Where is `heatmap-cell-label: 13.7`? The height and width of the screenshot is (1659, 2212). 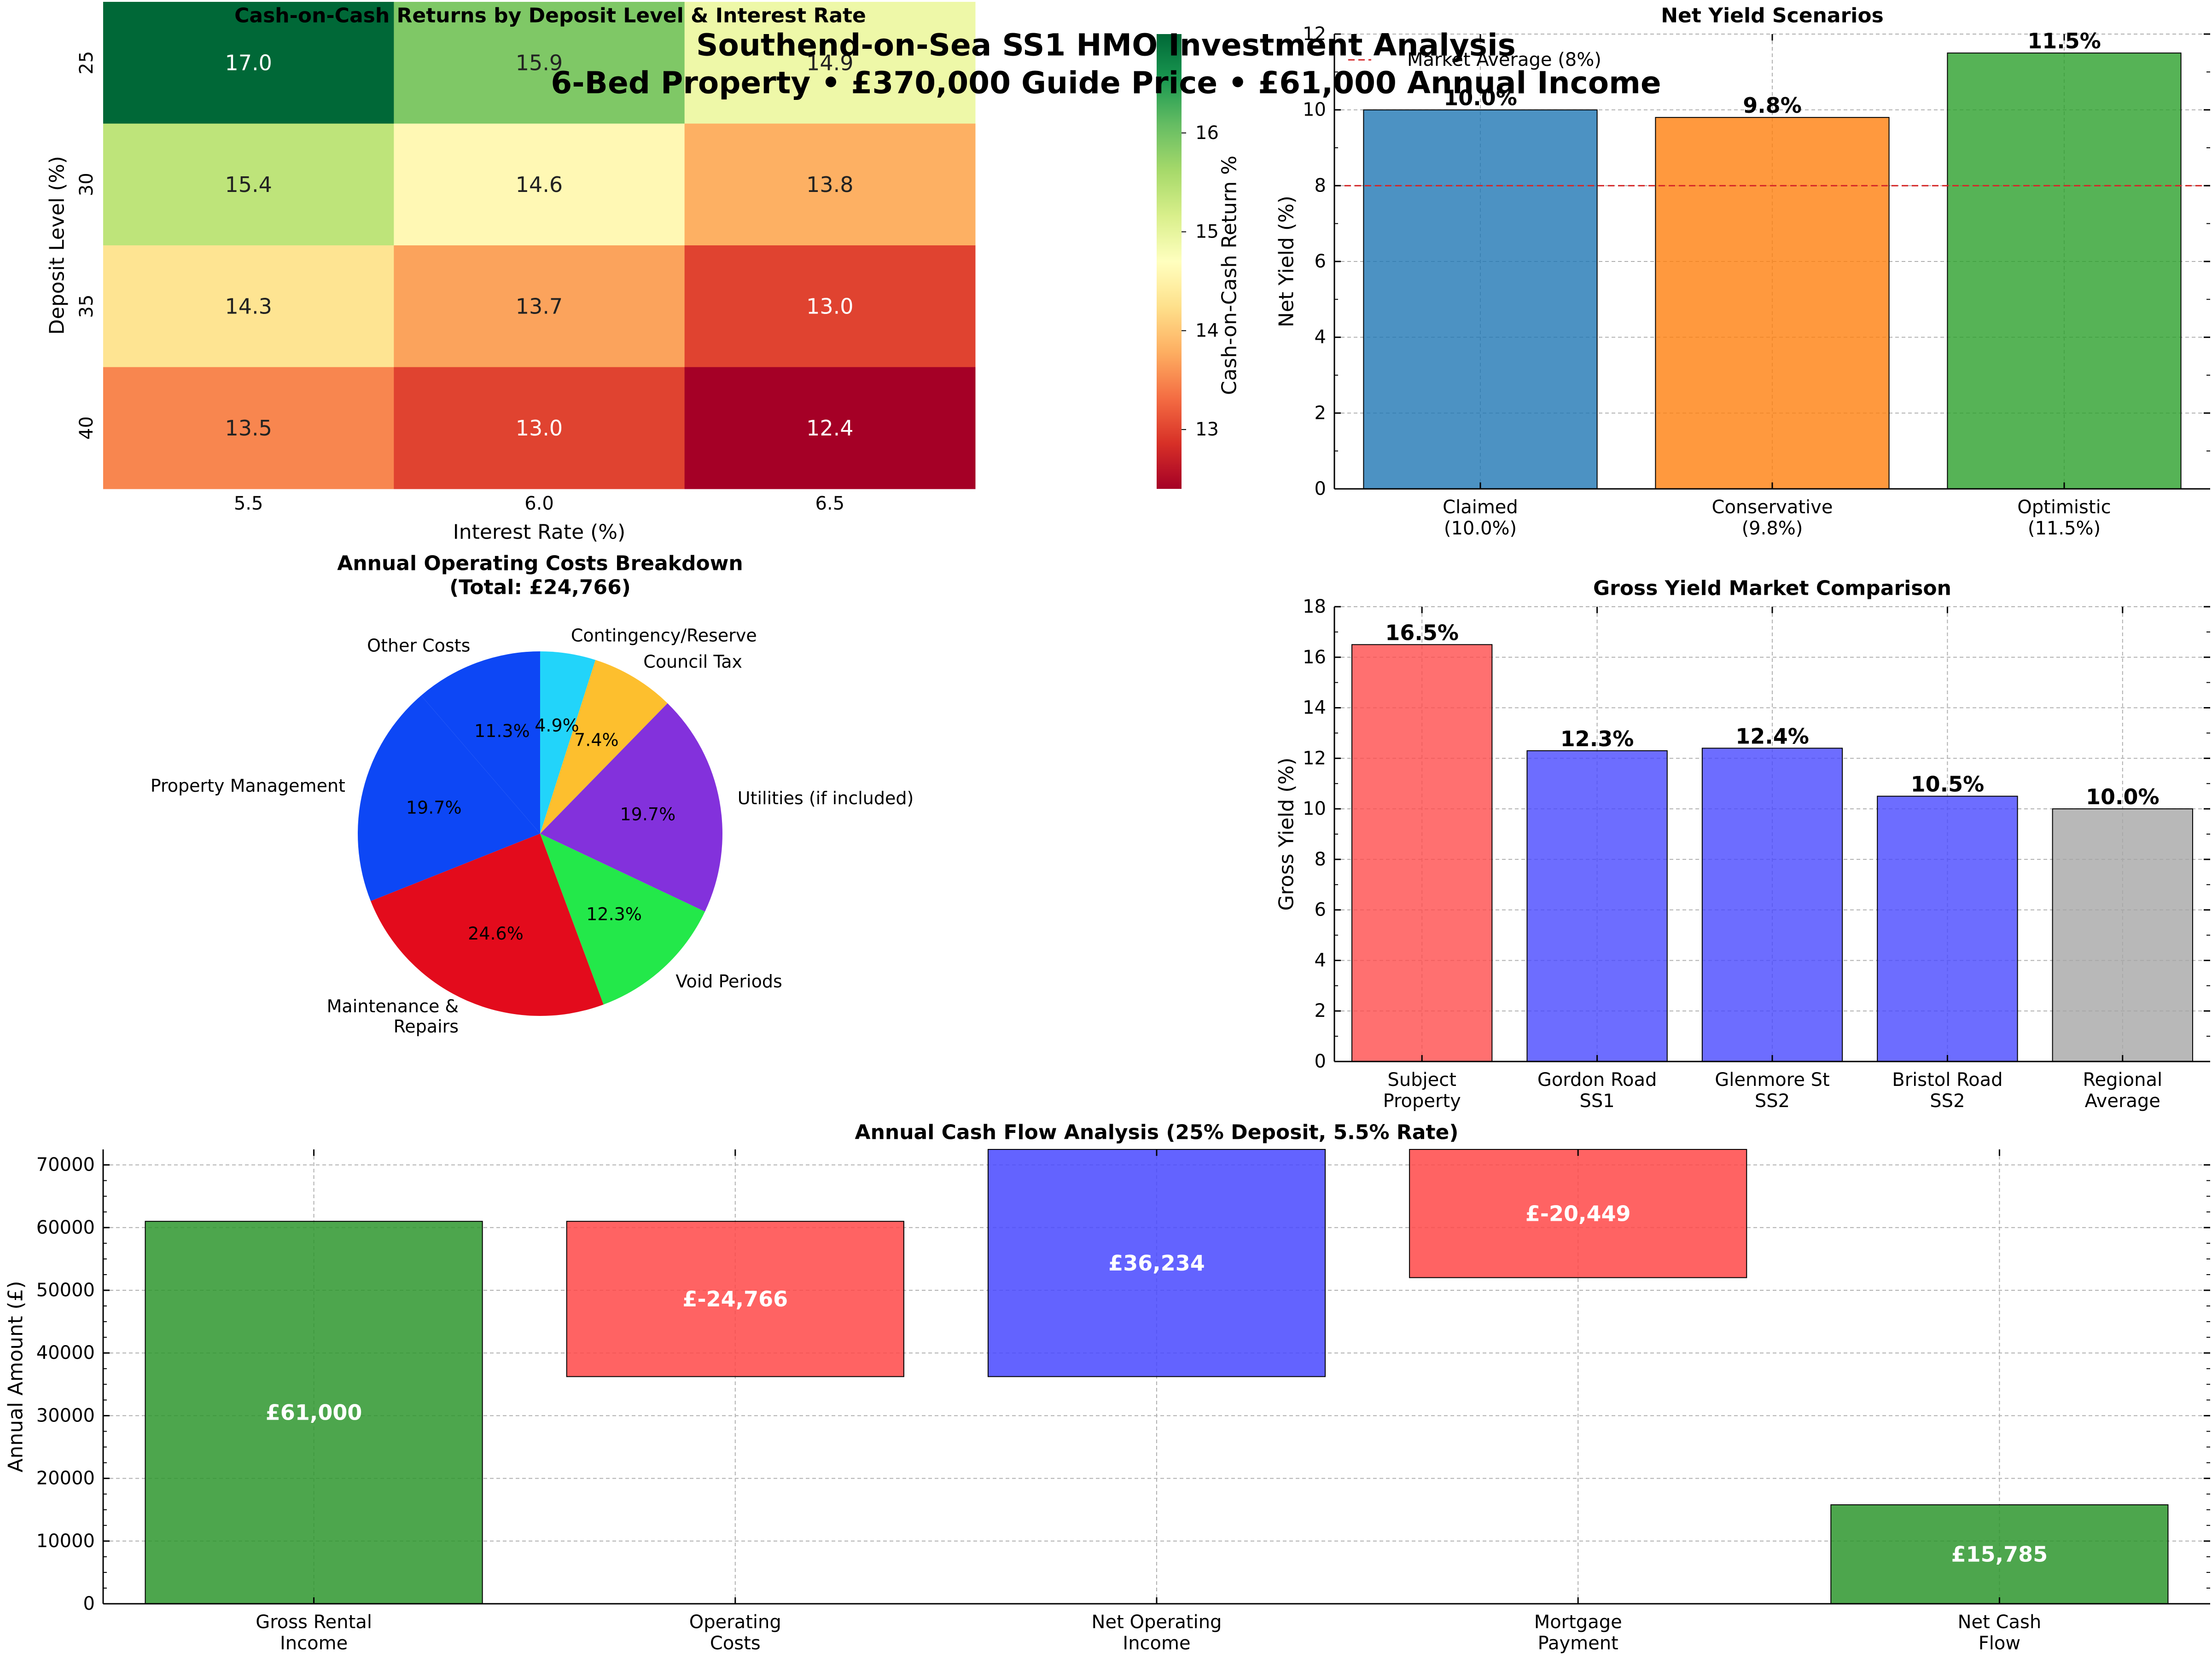 heatmap-cell-label: 13.7 is located at coordinates (540, 306).